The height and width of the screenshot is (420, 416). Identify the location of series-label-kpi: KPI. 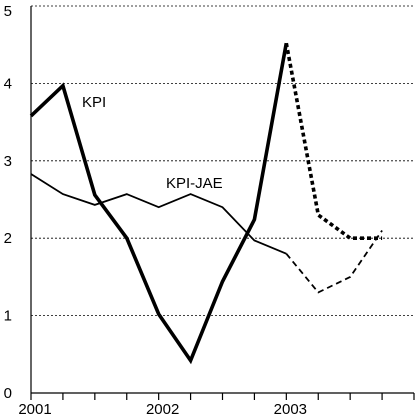
(94, 102).